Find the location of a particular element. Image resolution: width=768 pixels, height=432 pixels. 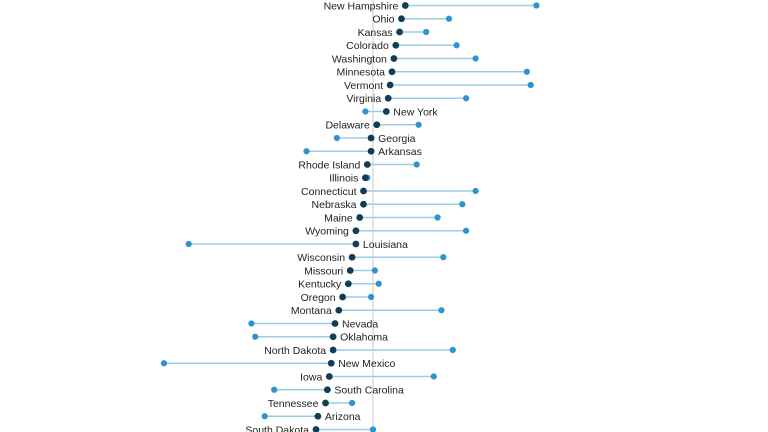

state-label-georgia: Georgia is located at coordinates (397, 139).